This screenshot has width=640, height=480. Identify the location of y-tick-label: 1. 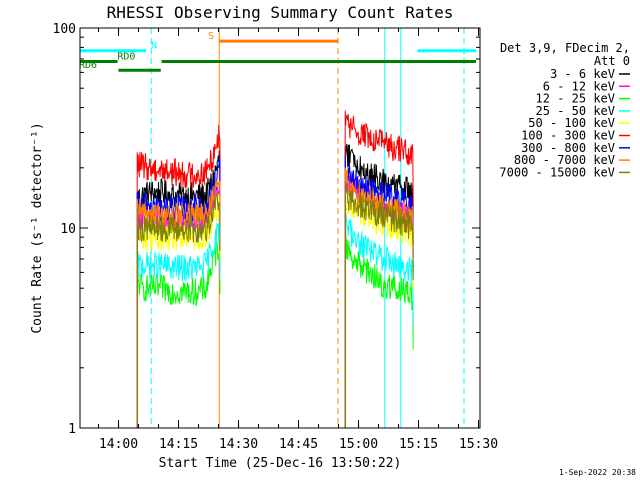
(72, 429).